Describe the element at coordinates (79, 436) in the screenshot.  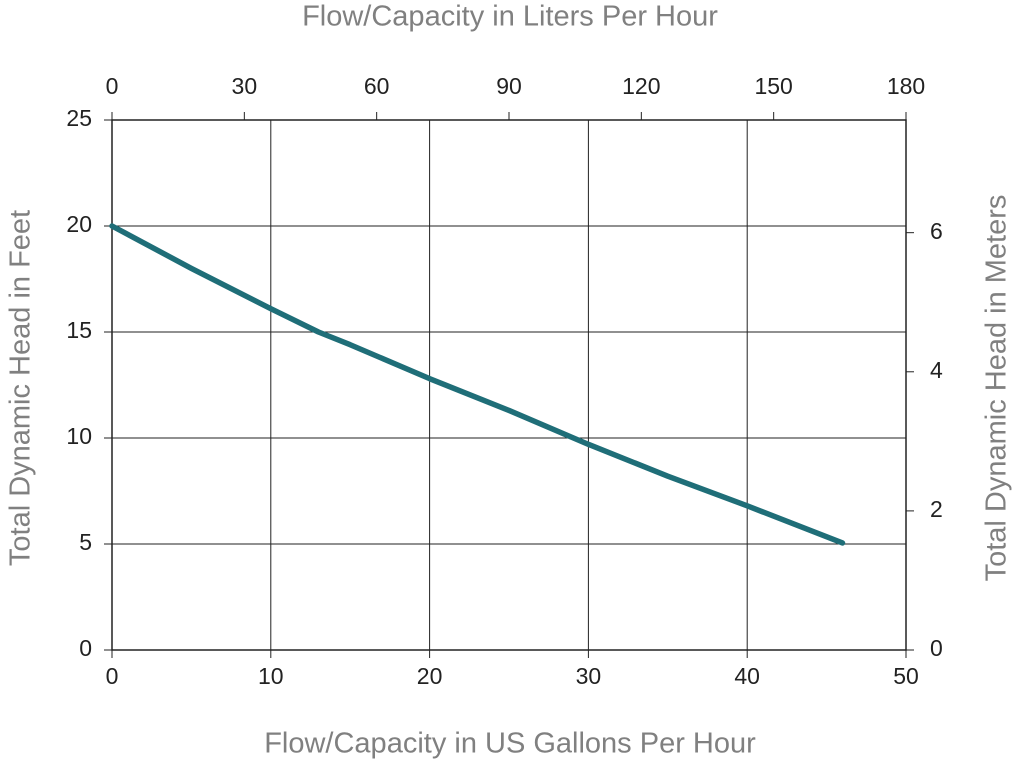
I see `y-tick-label: 10` at that location.